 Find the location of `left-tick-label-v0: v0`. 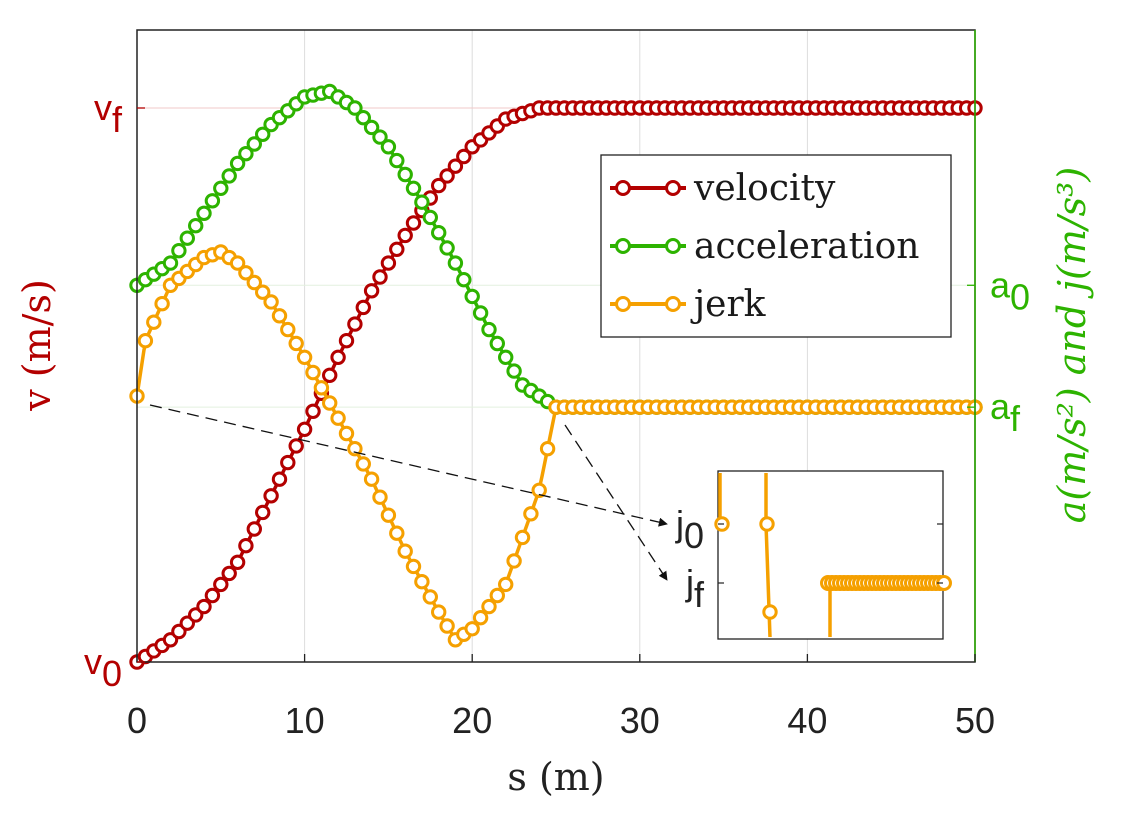

left-tick-label-v0: v0 is located at coordinates (103, 667).